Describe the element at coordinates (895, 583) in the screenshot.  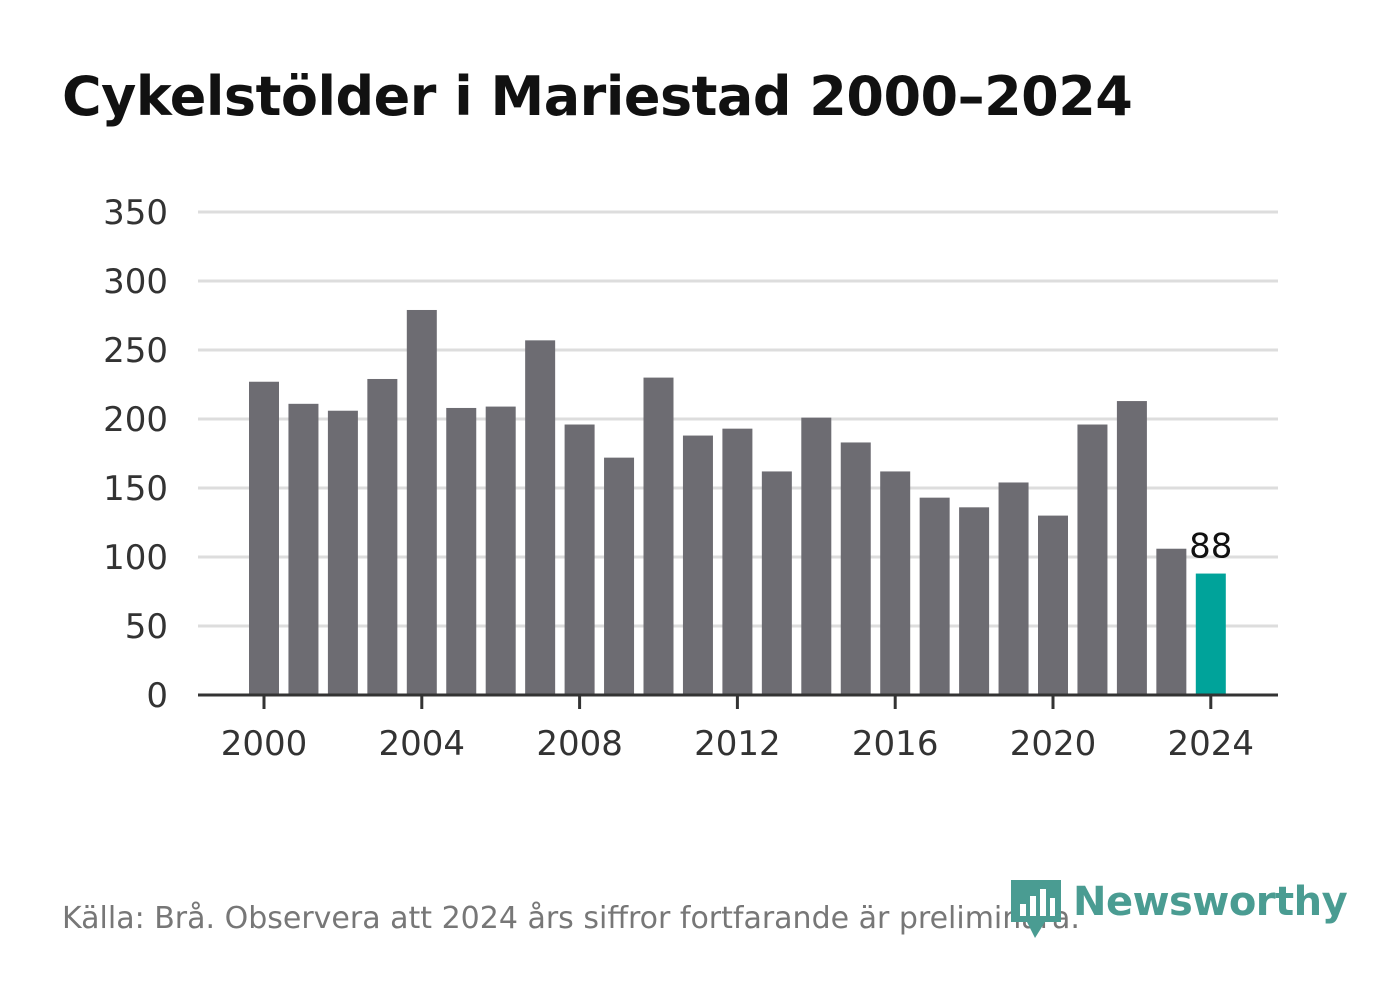
I see `bar-2016` at that location.